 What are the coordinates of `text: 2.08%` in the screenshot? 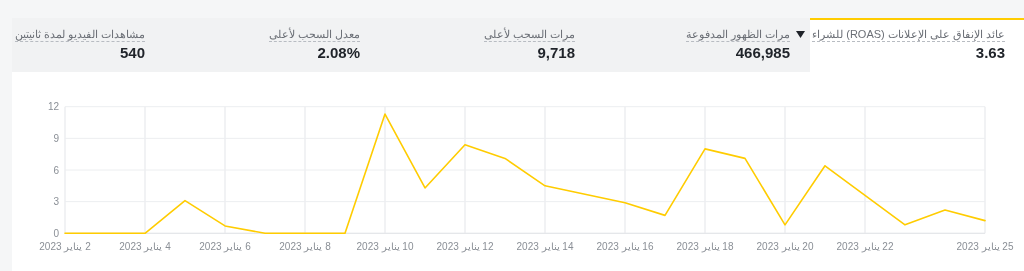 It's located at (338, 52).